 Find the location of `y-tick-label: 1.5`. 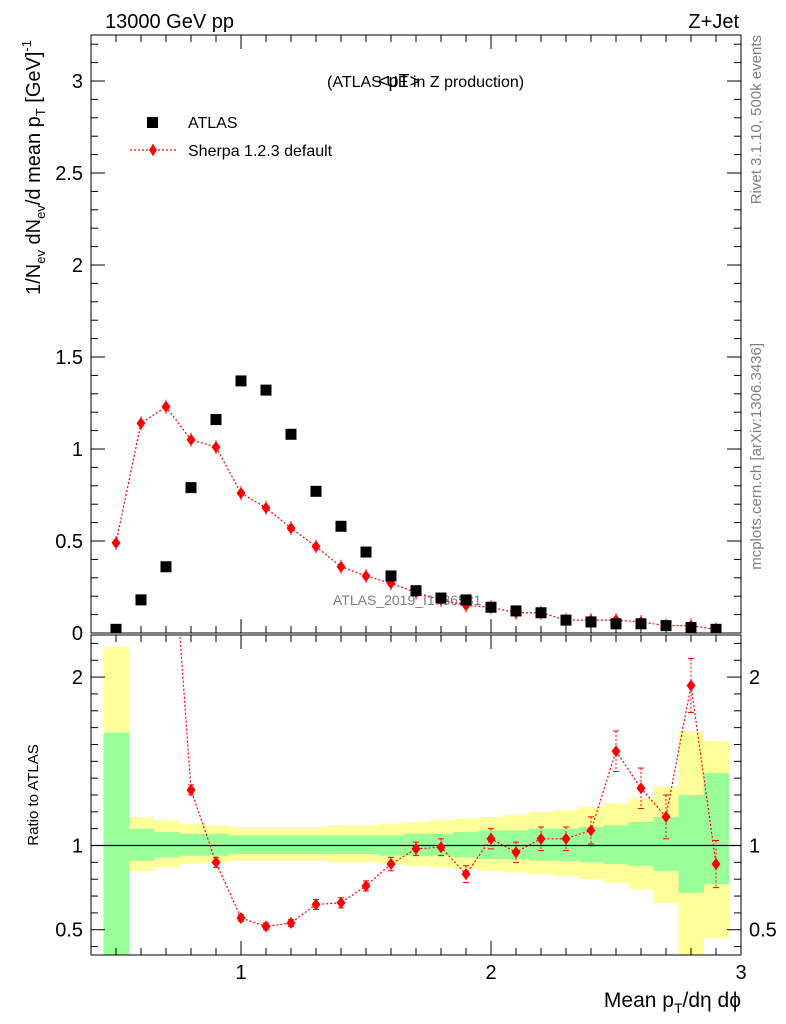

y-tick-label: 1.5 is located at coordinates (69, 358).